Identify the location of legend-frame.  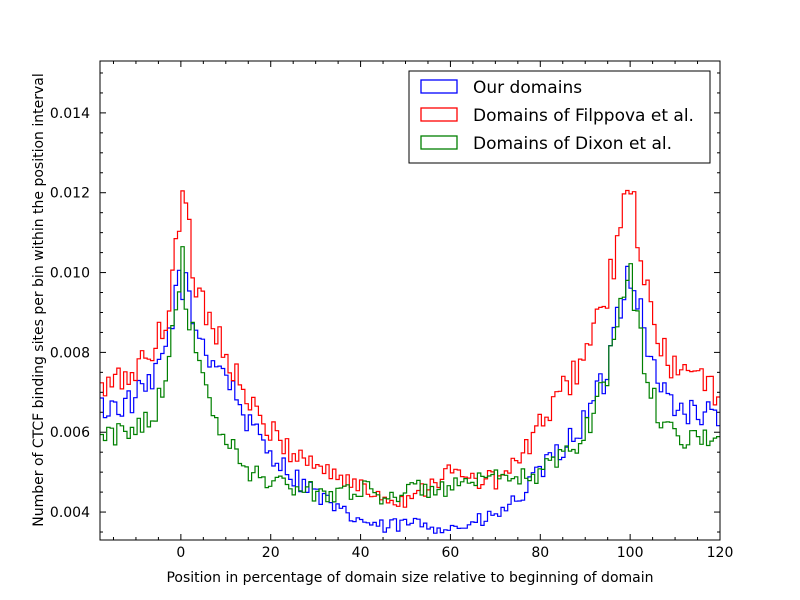
(559, 117).